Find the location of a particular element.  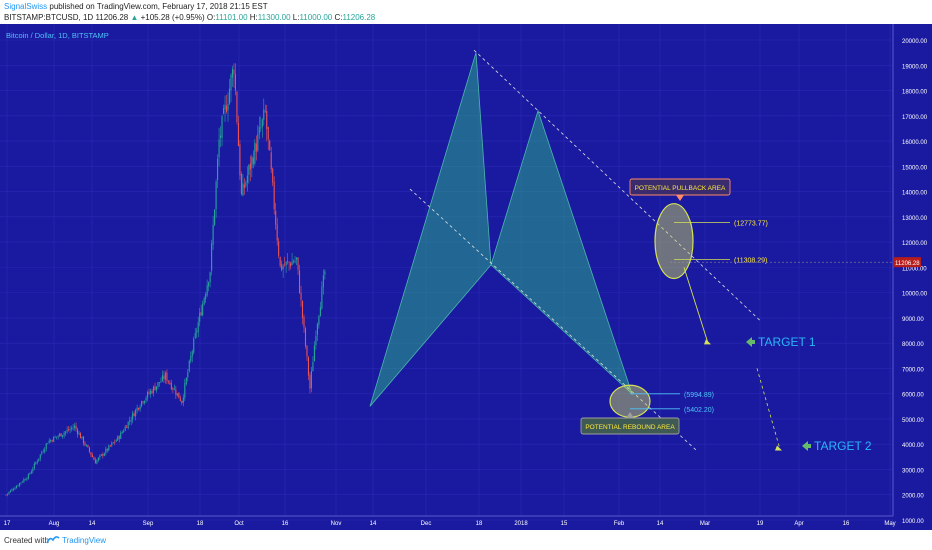

time-tick-label: May is located at coordinates (889, 524).